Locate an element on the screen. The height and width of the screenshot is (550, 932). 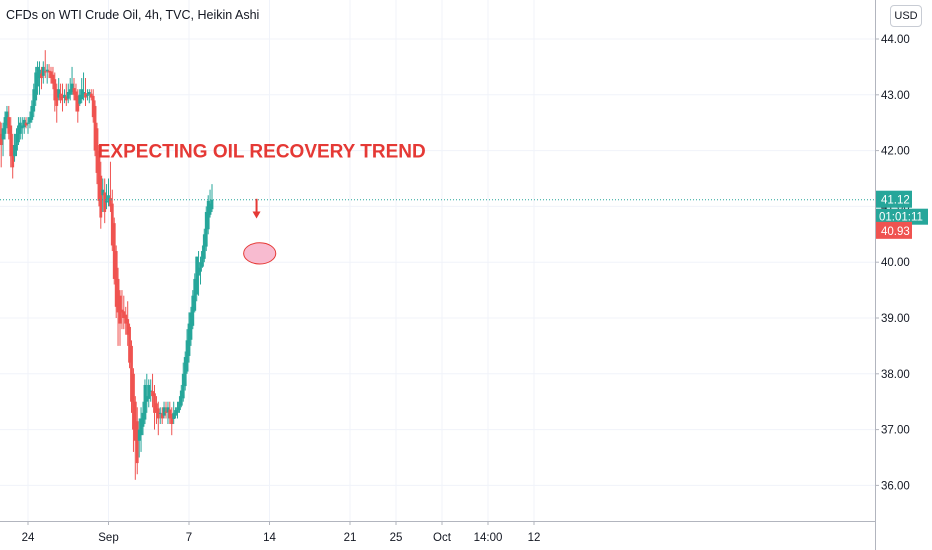
x-tick-label: 21 is located at coordinates (350, 538).